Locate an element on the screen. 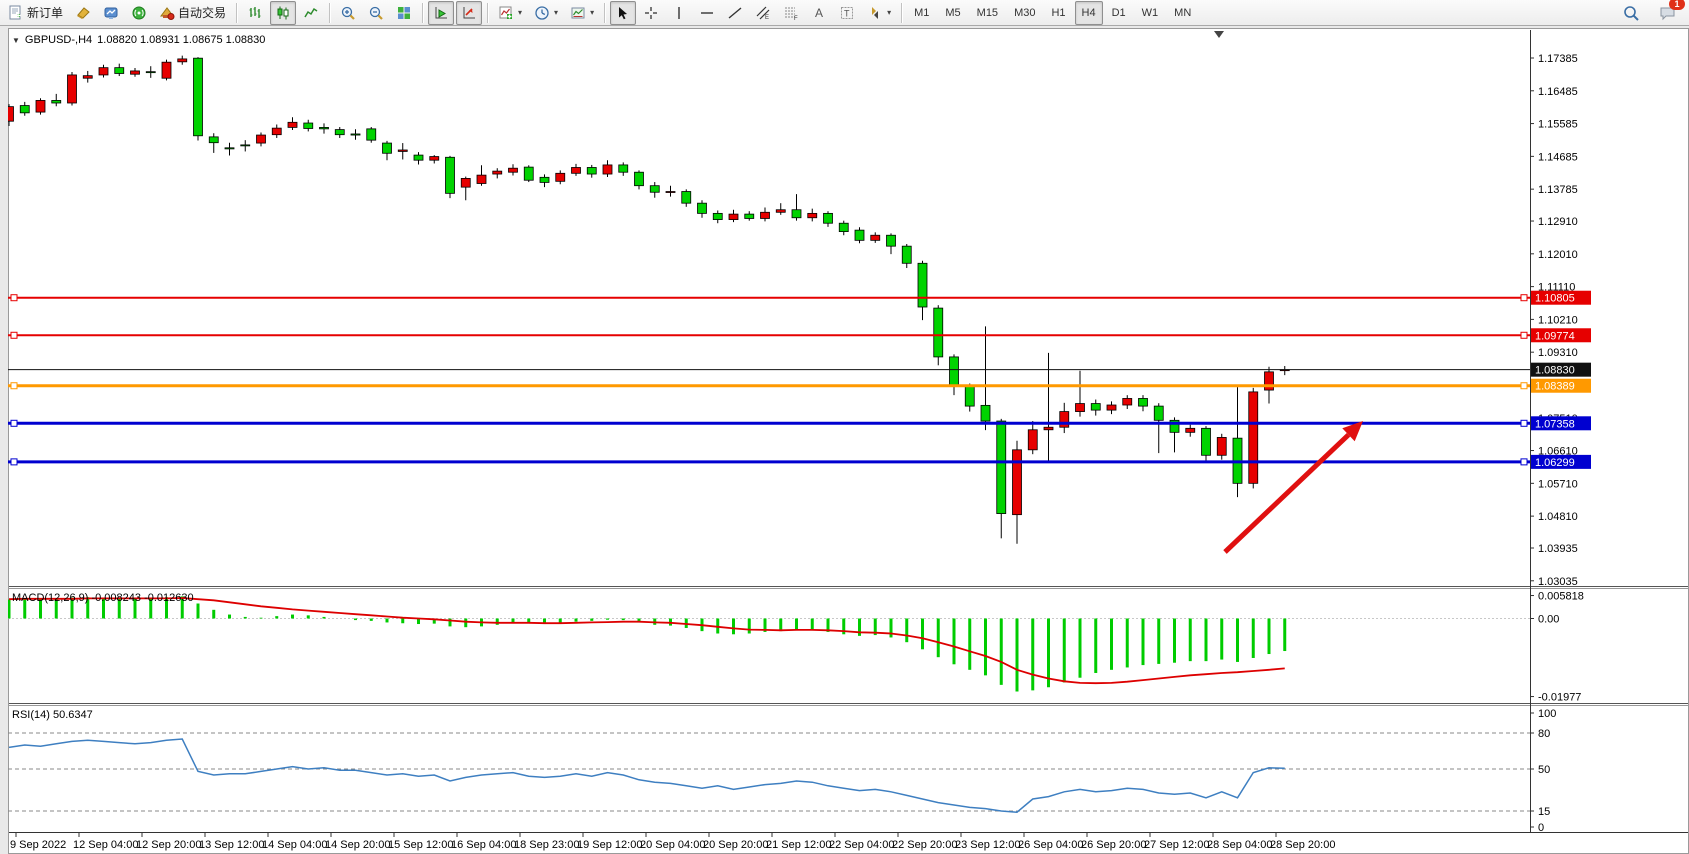 The height and width of the screenshot is (854, 1689). rsi-axis-label: 80 is located at coordinates (1544, 734).